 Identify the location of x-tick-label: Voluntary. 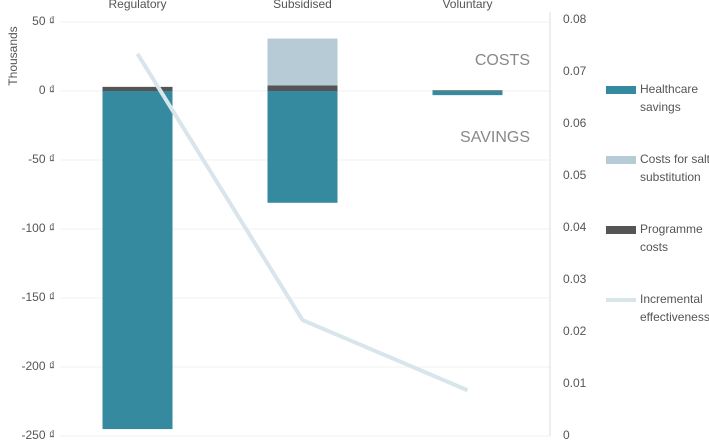
(467, 5).